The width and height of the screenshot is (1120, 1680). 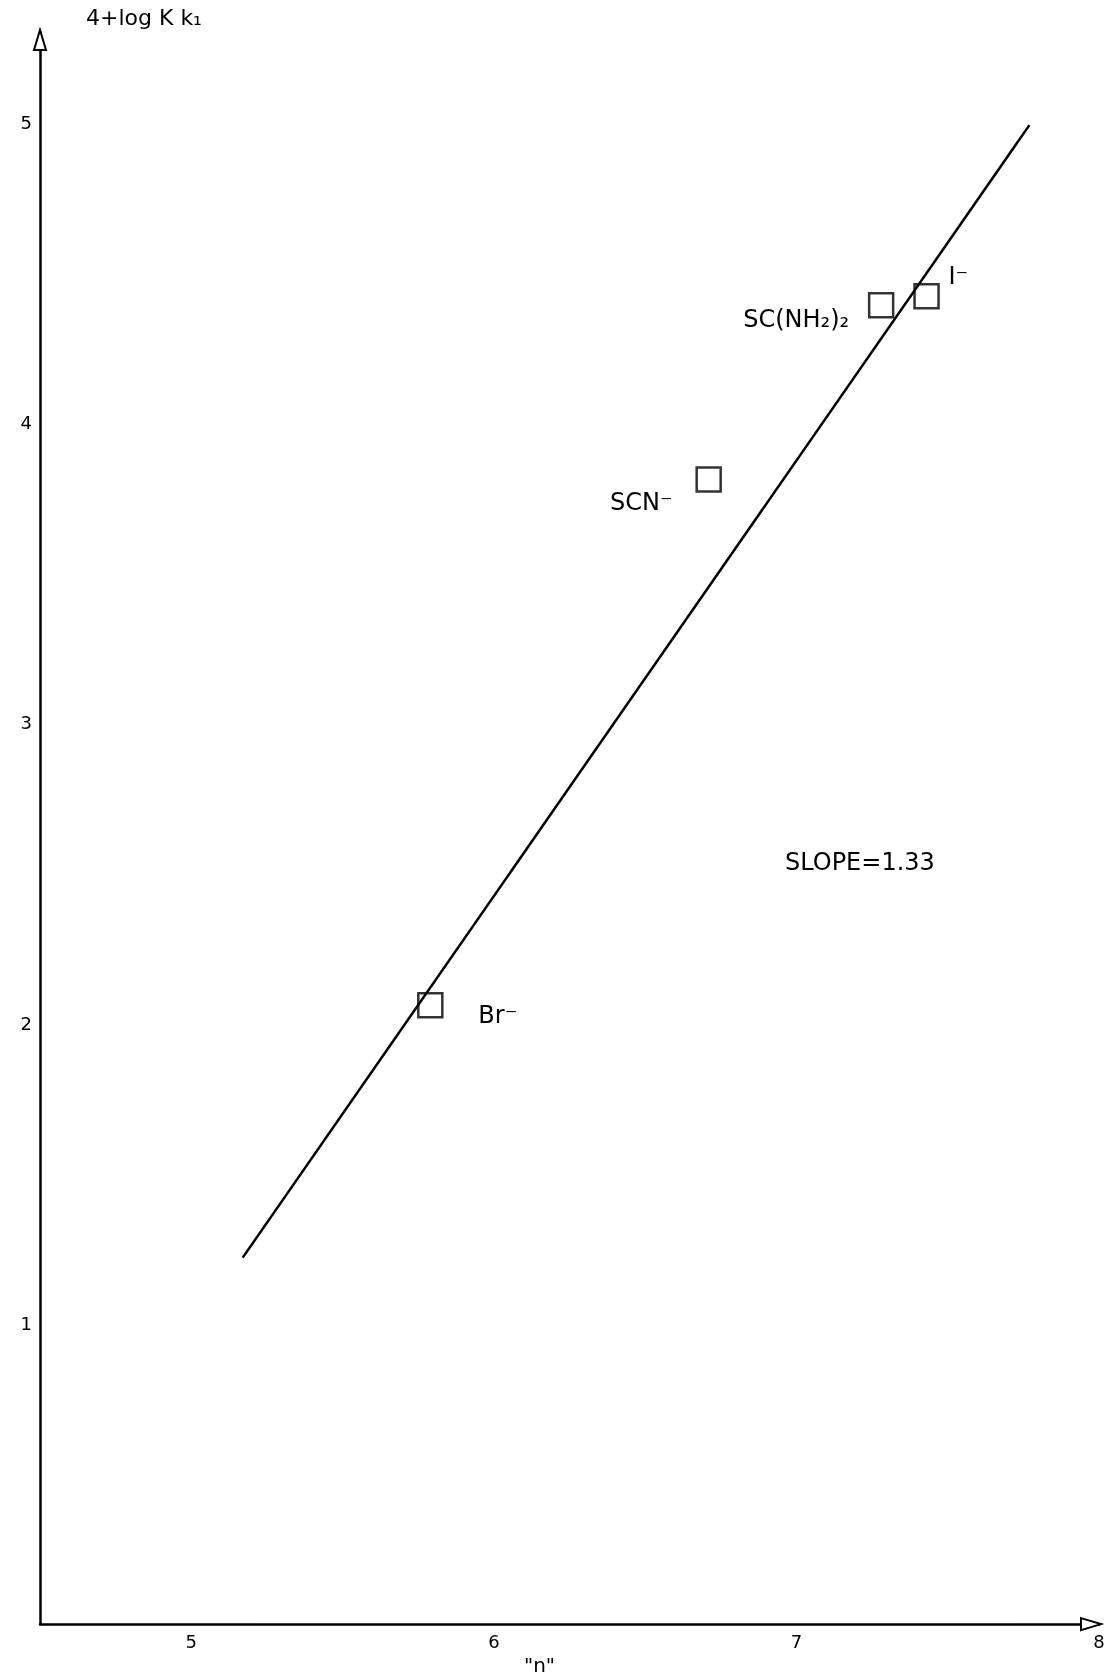 I want to click on x-axis-title: "n", so click(x=539, y=1665).